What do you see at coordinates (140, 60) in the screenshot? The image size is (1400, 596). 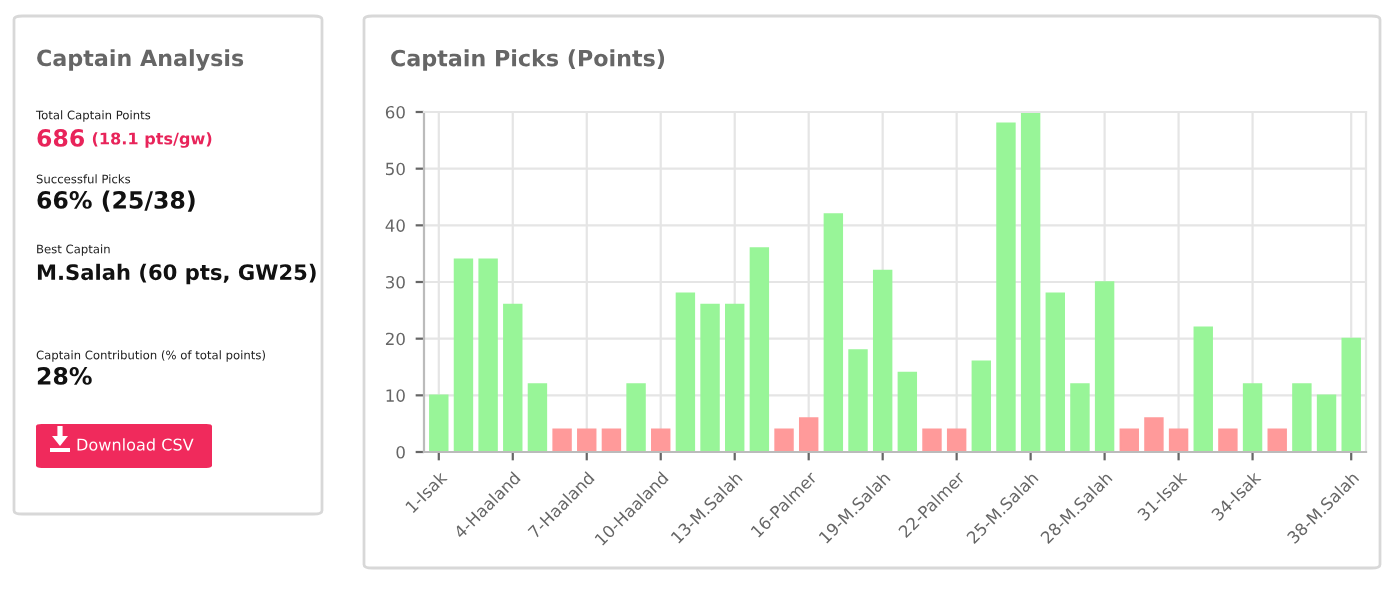 I see `text: Captain Analysis` at bounding box center [140, 60].